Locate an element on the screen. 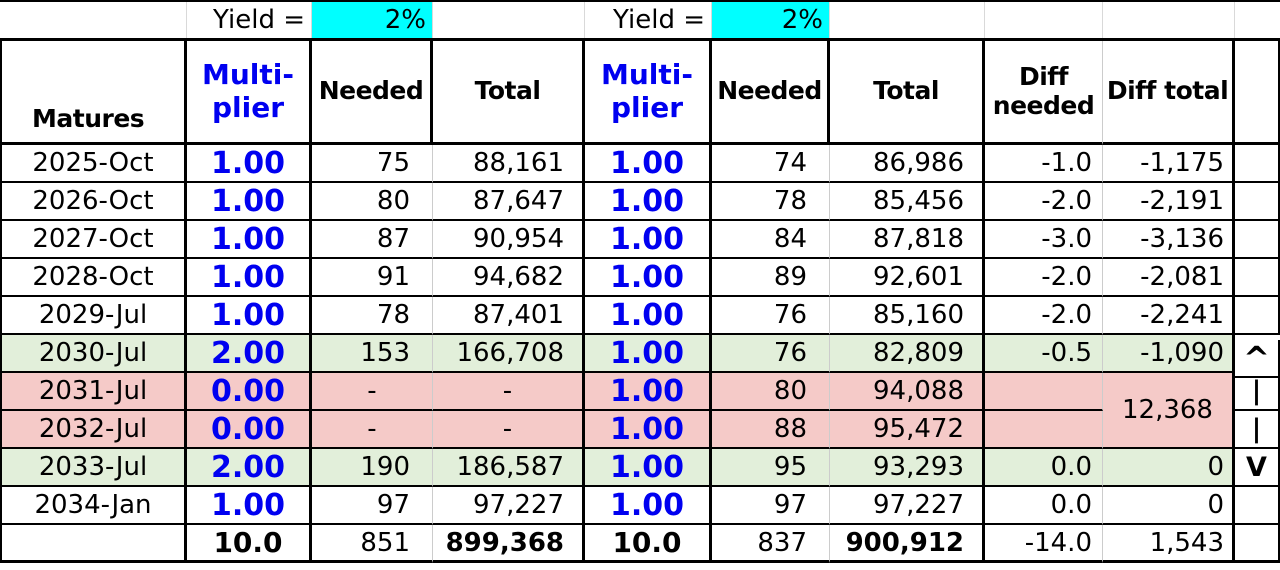  cell-matures: 2029-Jul is located at coordinates (94, 316).